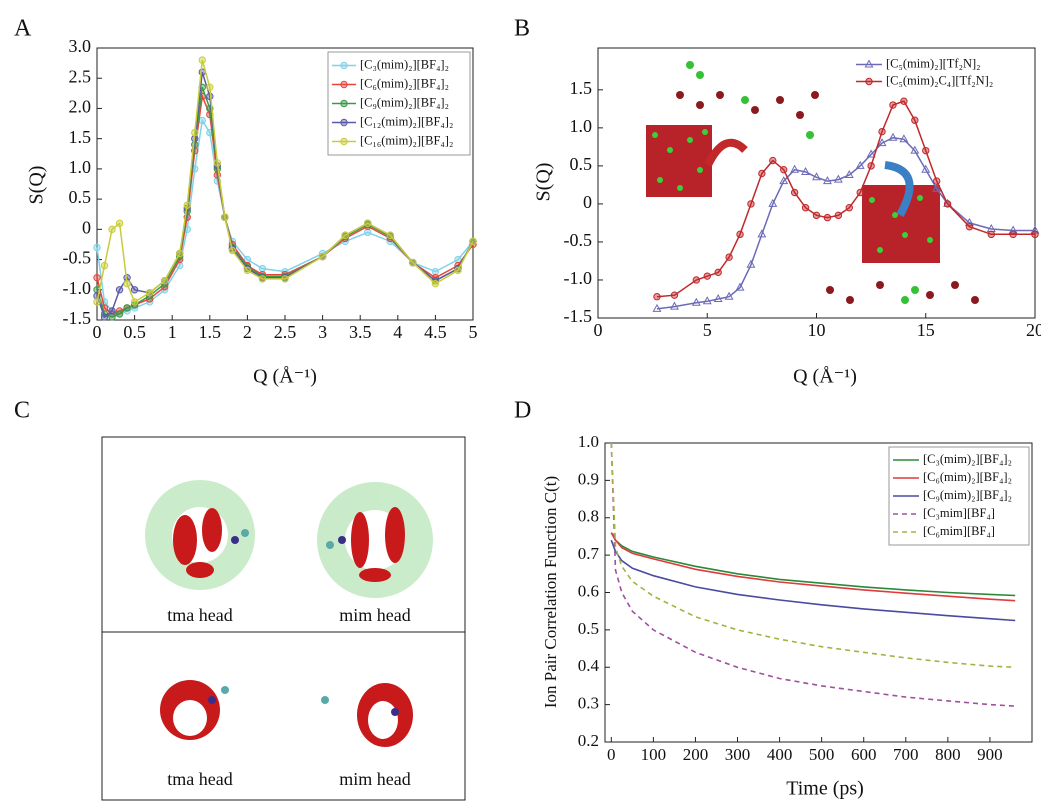 This screenshot has height=801, width=1041. I want to click on x-tick-label: 300, so click(738, 754).